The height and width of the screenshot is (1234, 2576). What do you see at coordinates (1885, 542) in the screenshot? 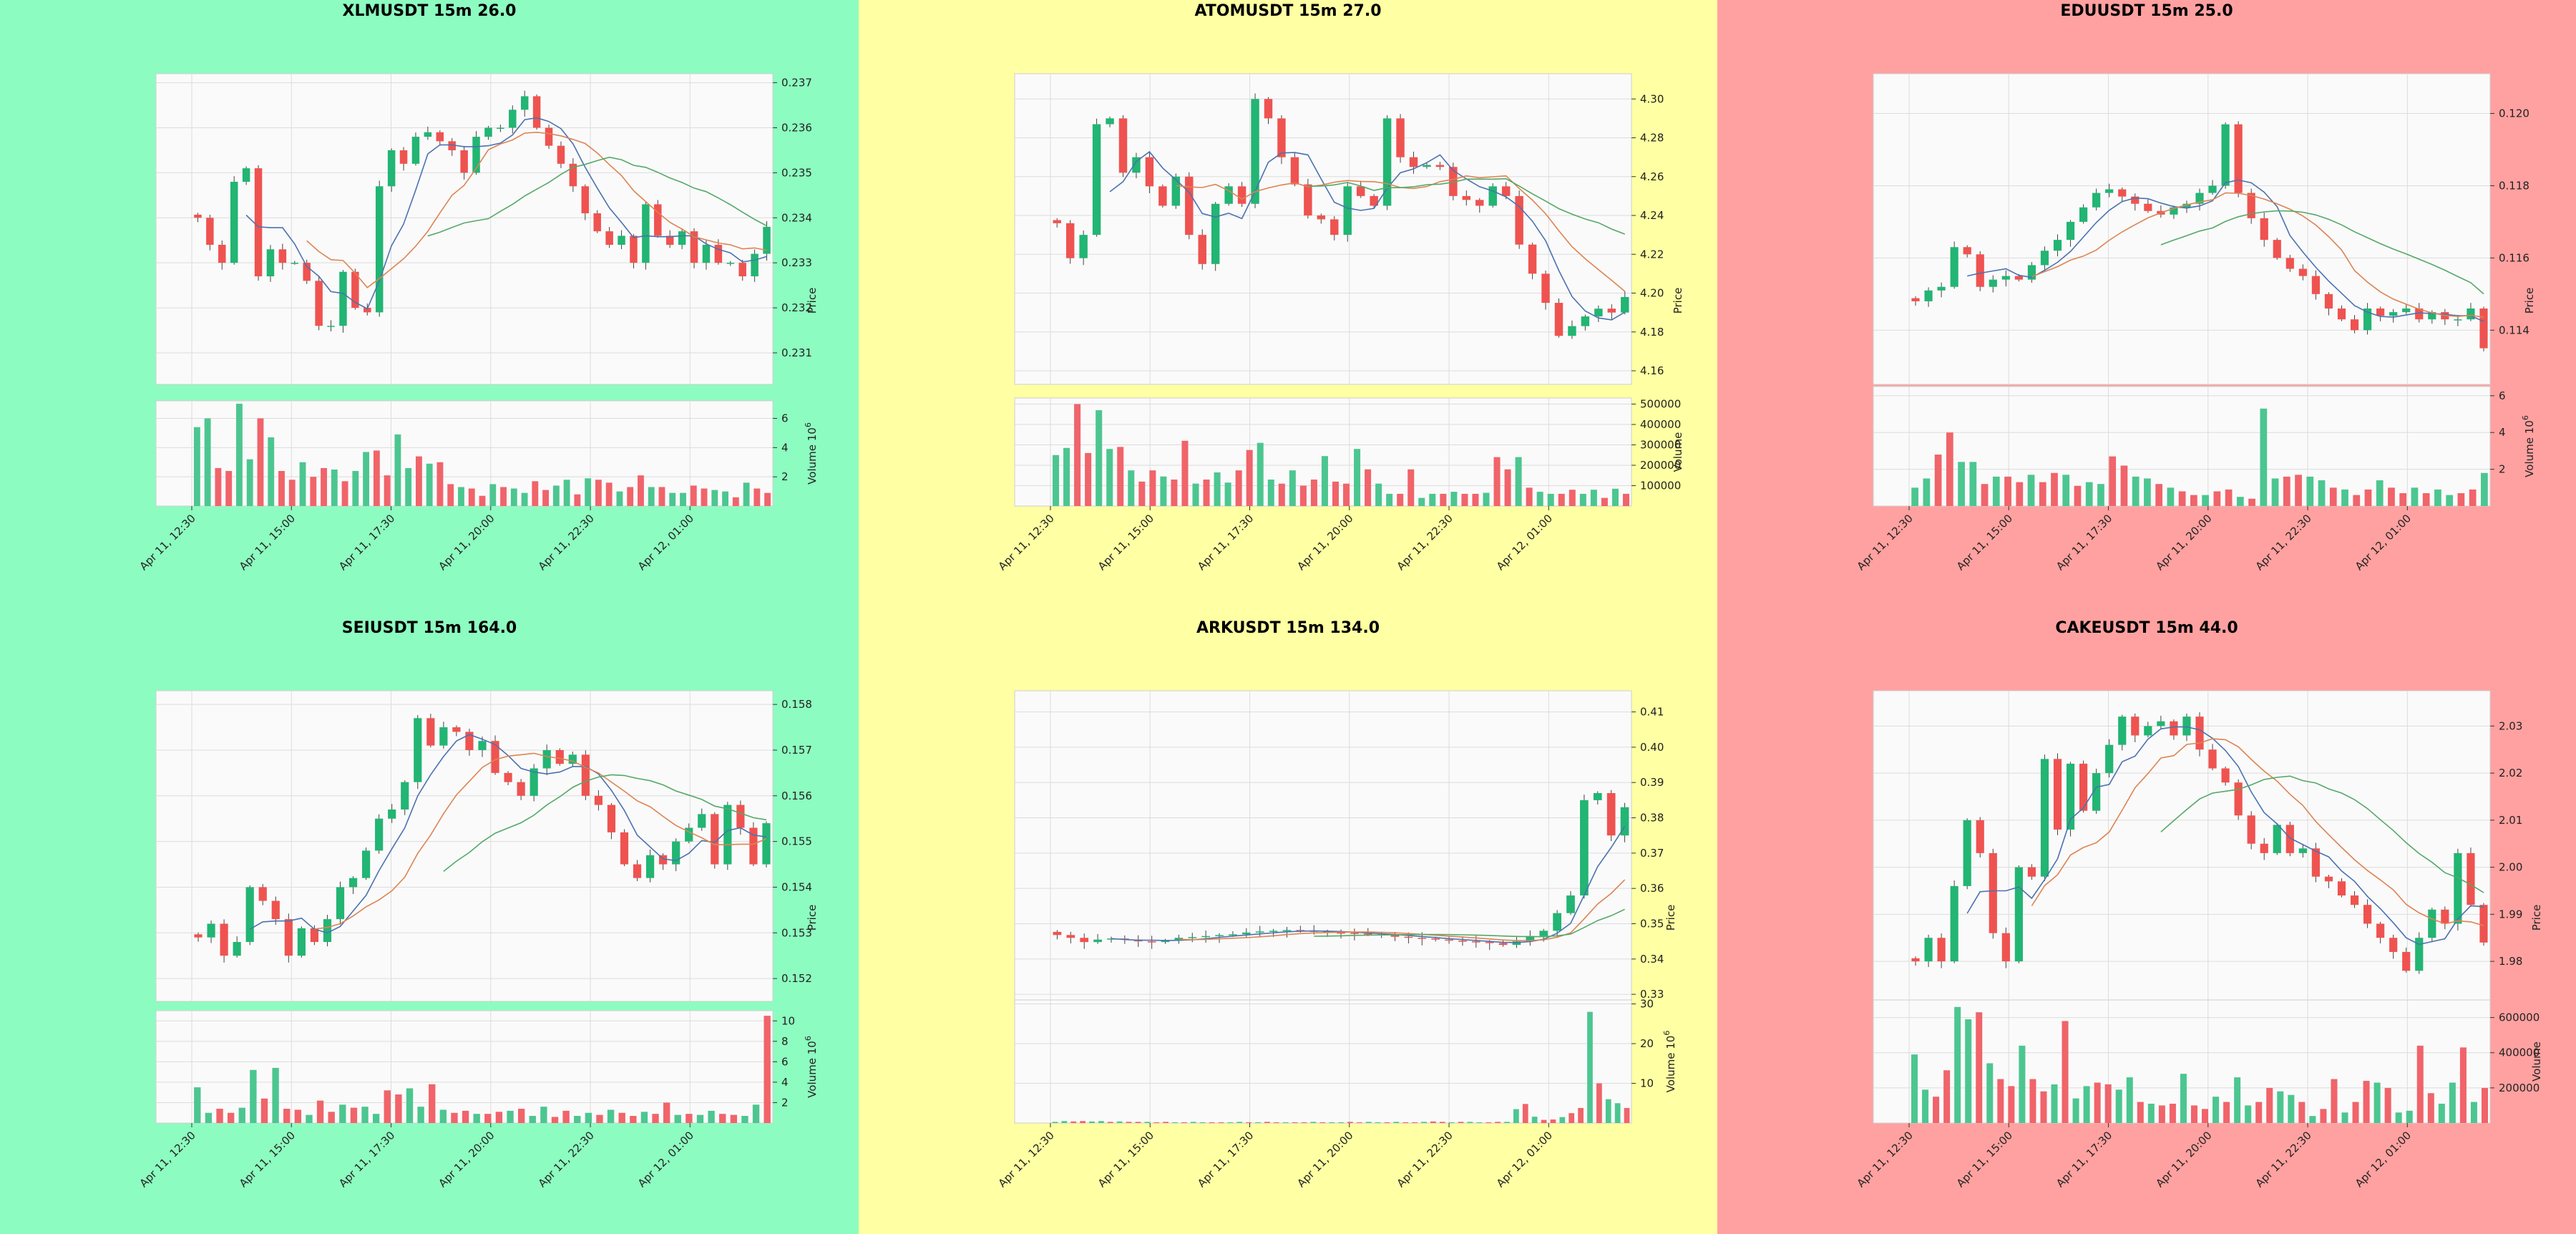
I see `x-tick-label: Apr 11, 12:30` at bounding box center [1885, 542].